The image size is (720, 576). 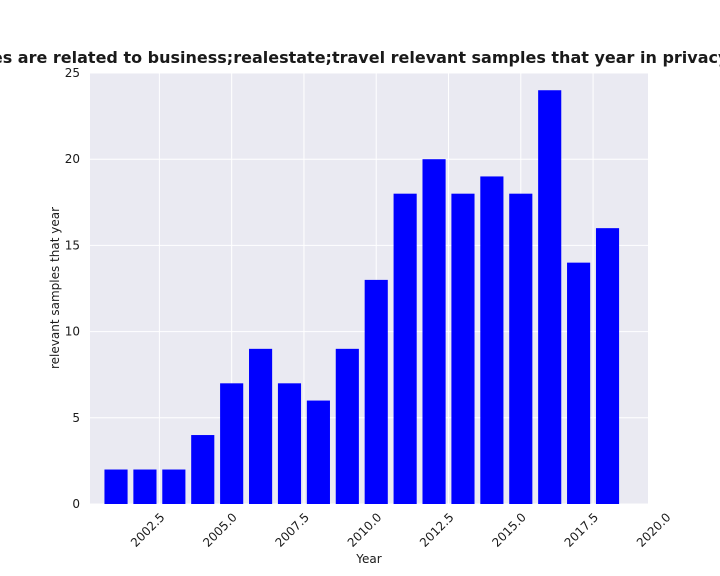 What do you see at coordinates (582, 530) in the screenshot?
I see `x-tick-label: 2017.5` at bounding box center [582, 530].